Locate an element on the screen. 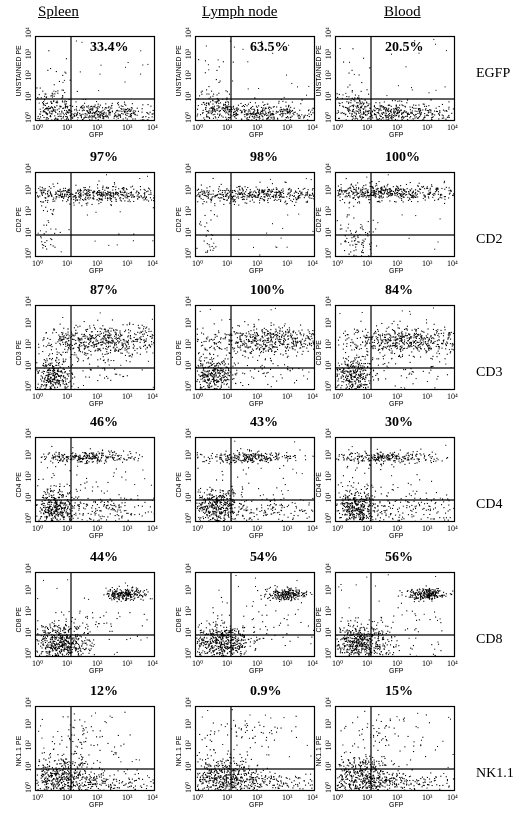 The image size is (520, 828). quadrant-percent: 84% is located at coordinates (399, 290).